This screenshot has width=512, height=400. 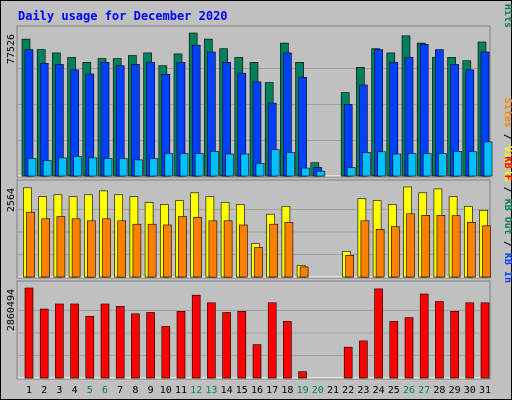 I want to click on day-label-7: 7, so click(x=120, y=390).